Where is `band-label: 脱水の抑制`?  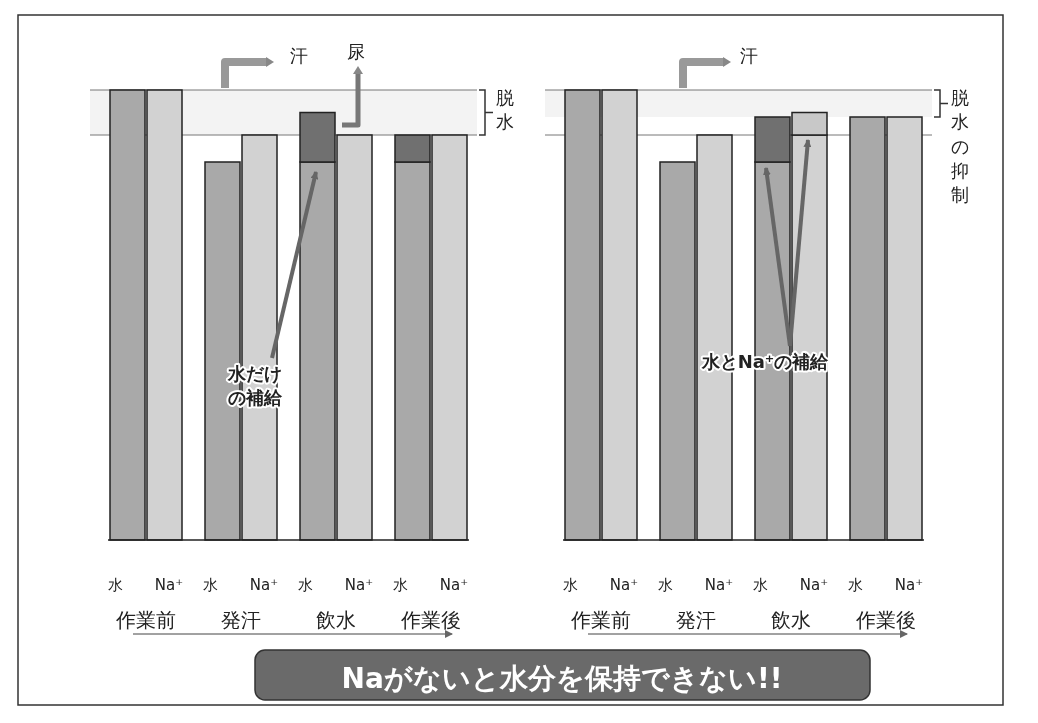
band-label: 脱水の抑制 is located at coordinates (960, 146).